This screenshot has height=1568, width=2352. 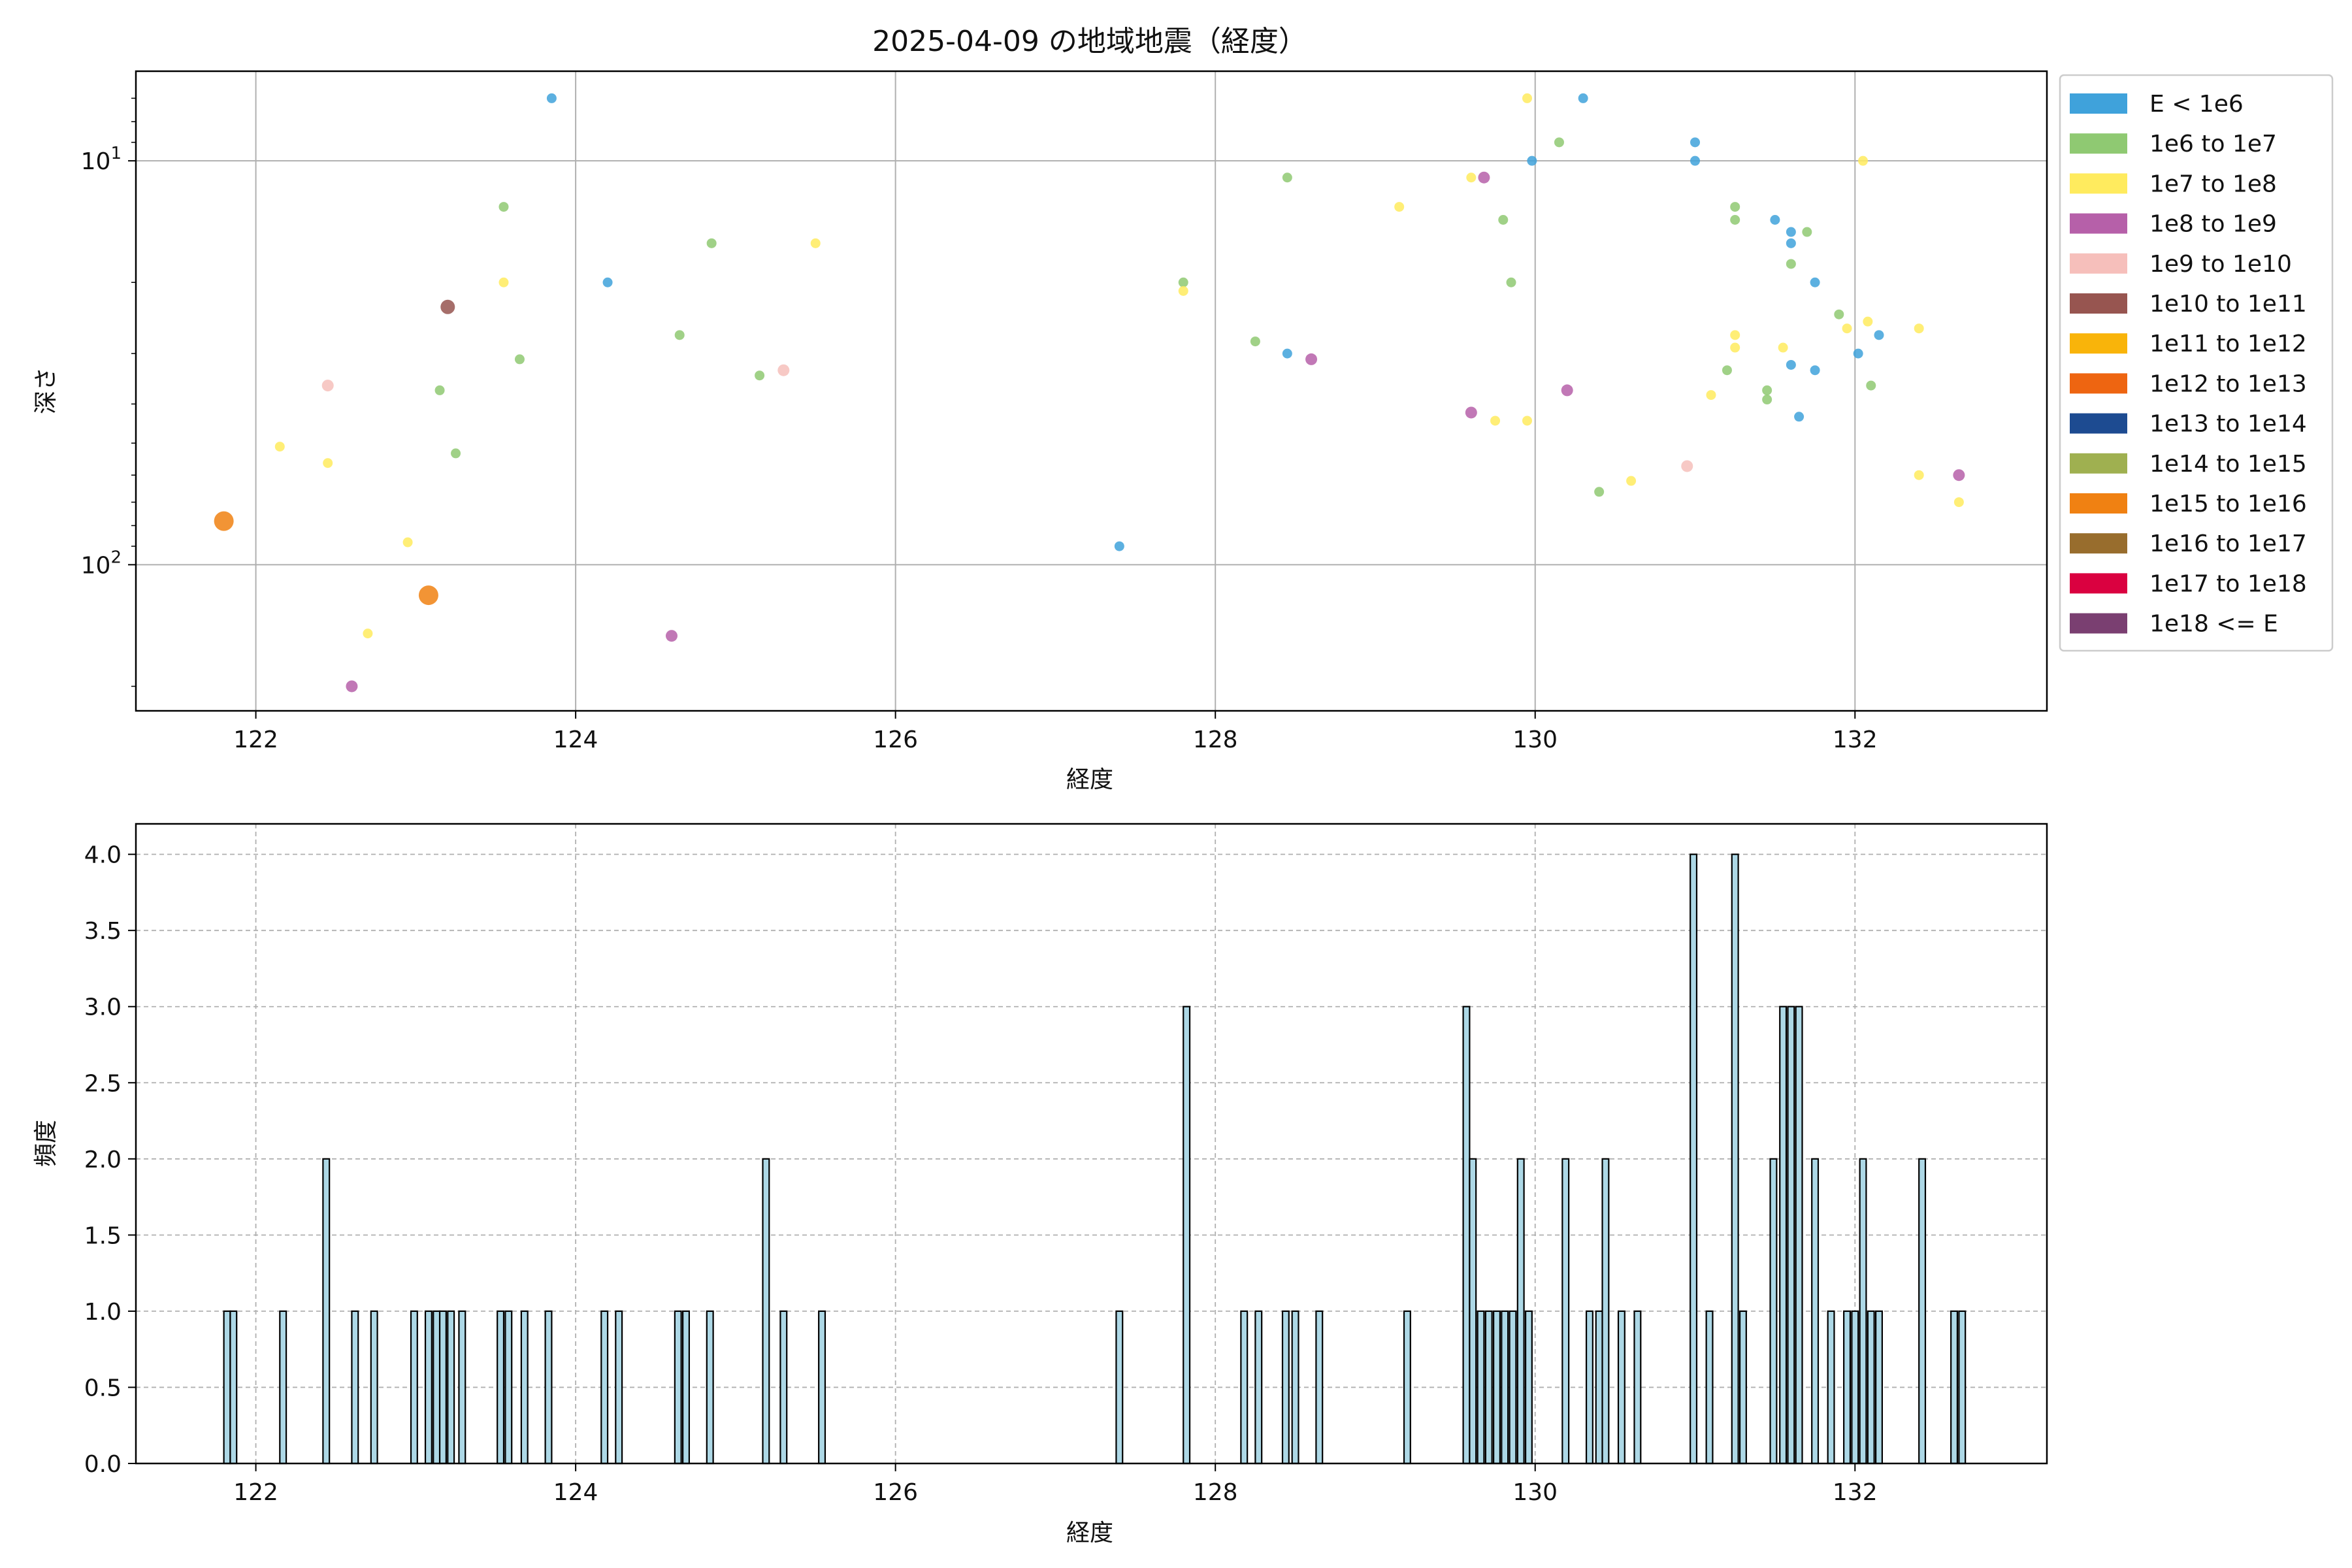 What do you see at coordinates (101, 159) in the screenshot?
I see `scatter-y-tick-label: 101` at bounding box center [101, 159].